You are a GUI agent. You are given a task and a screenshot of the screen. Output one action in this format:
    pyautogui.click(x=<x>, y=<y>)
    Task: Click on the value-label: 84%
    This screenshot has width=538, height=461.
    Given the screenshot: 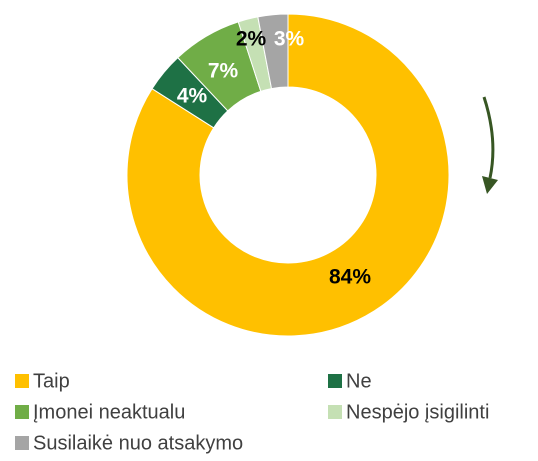 What is the action you would take?
    pyautogui.click(x=350, y=277)
    